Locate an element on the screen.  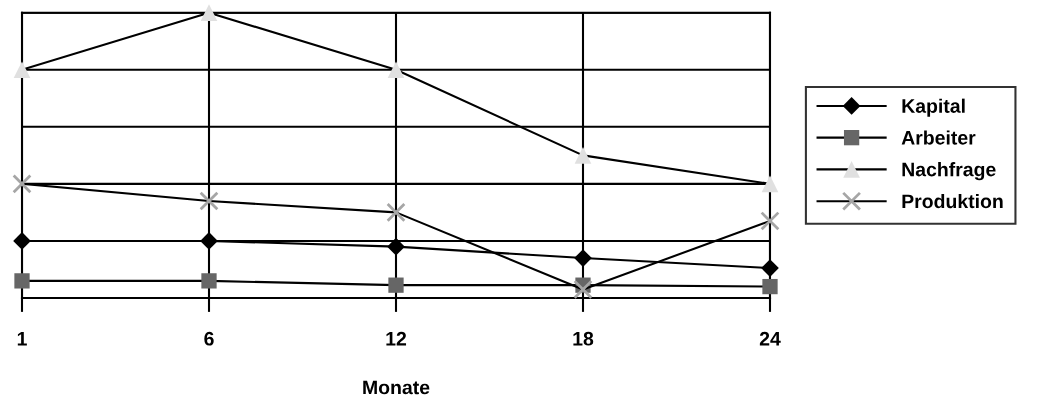
x-tick-label: 6 is located at coordinates (209, 338).